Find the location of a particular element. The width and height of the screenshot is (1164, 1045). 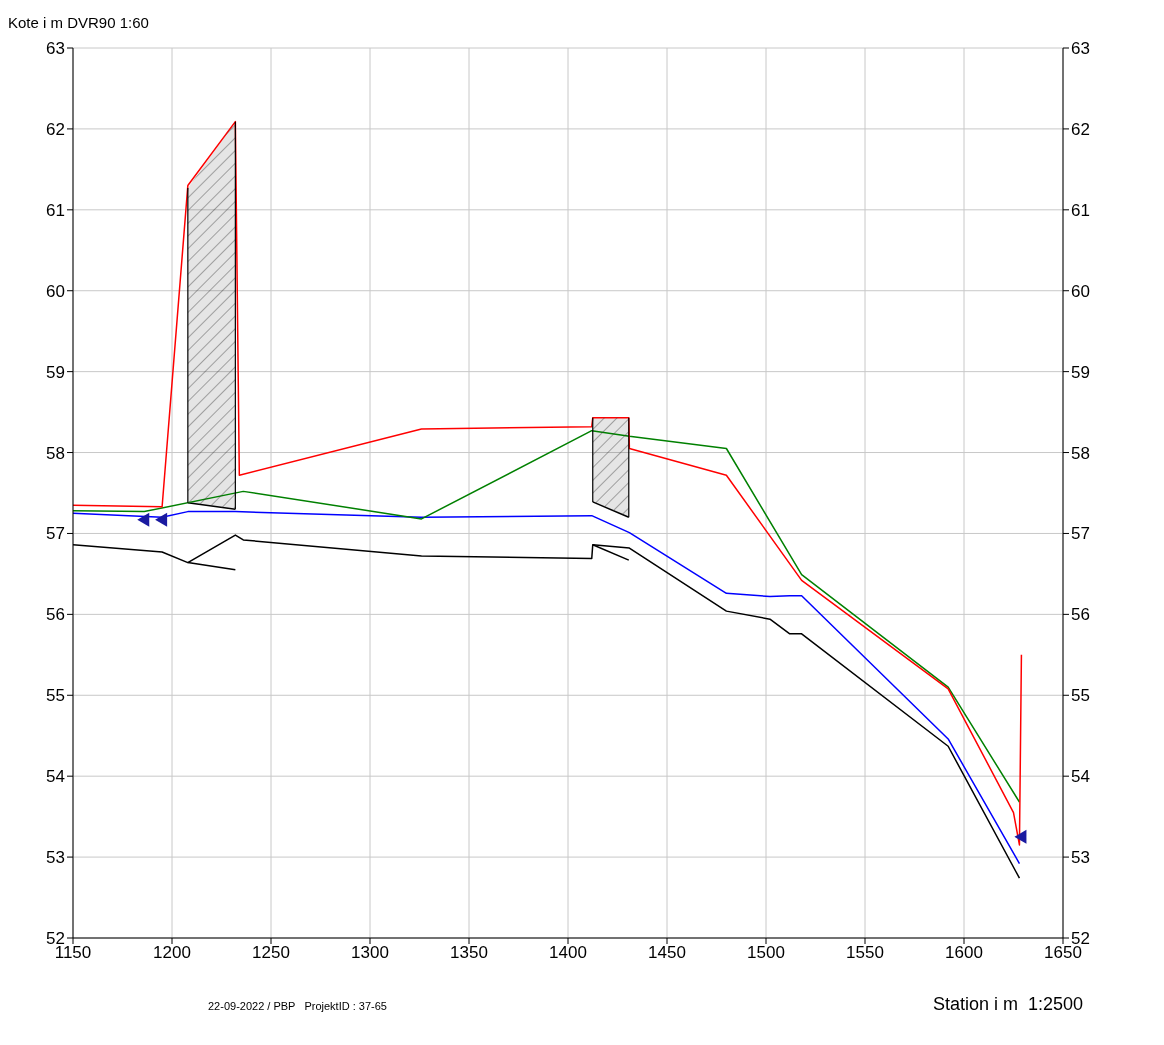

y2-tick-label: 57 is located at coordinates (1080, 534).